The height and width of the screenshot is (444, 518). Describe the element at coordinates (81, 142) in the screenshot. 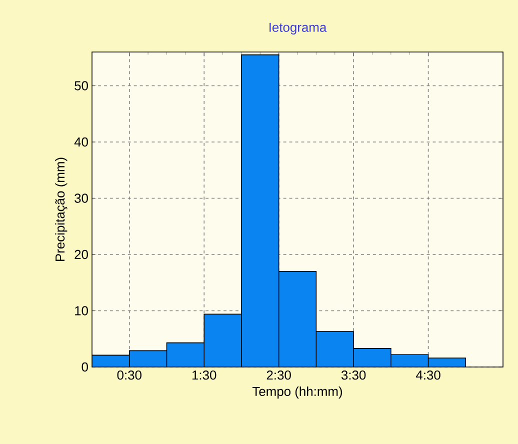

I see `y-tick-label: 40` at that location.